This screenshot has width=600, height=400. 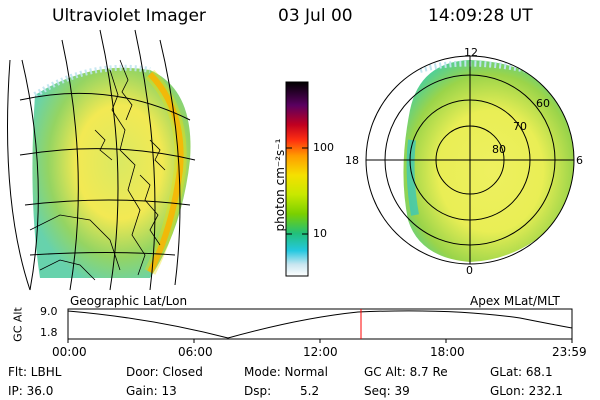 I want to click on colorbar-tick-100: 100, so click(x=323, y=147).